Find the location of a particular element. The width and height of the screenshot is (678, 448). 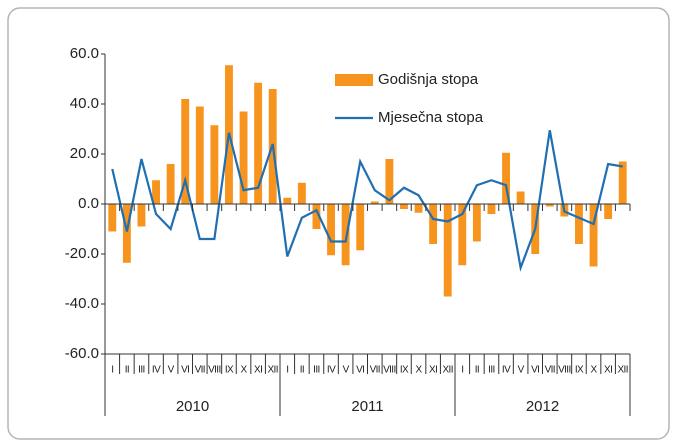

y-tick-label: -20.0 is located at coordinates (82, 253).